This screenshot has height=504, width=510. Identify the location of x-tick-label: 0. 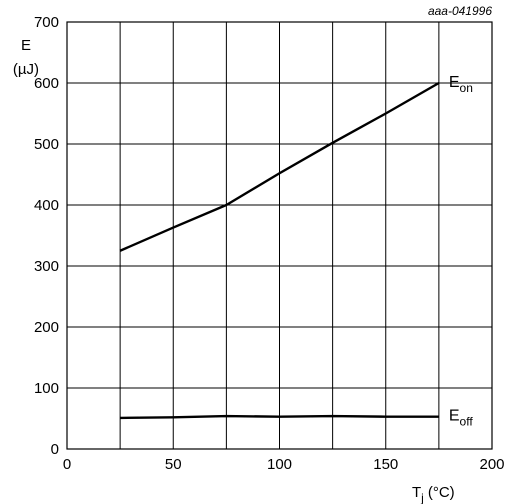
(67, 464).